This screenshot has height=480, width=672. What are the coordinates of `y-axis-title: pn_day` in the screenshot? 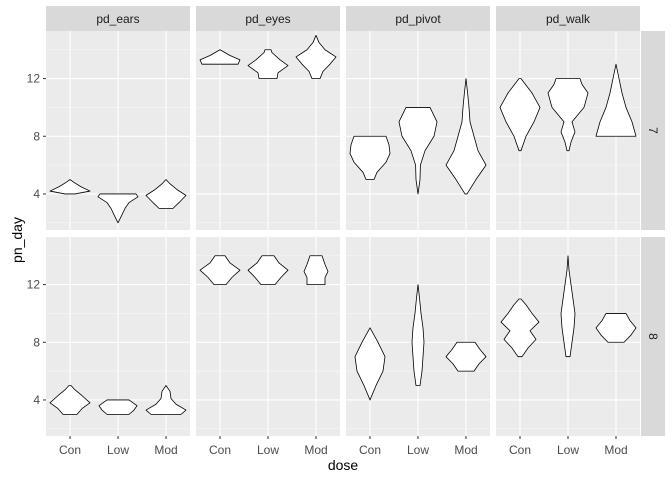 It's located at (17, 240).